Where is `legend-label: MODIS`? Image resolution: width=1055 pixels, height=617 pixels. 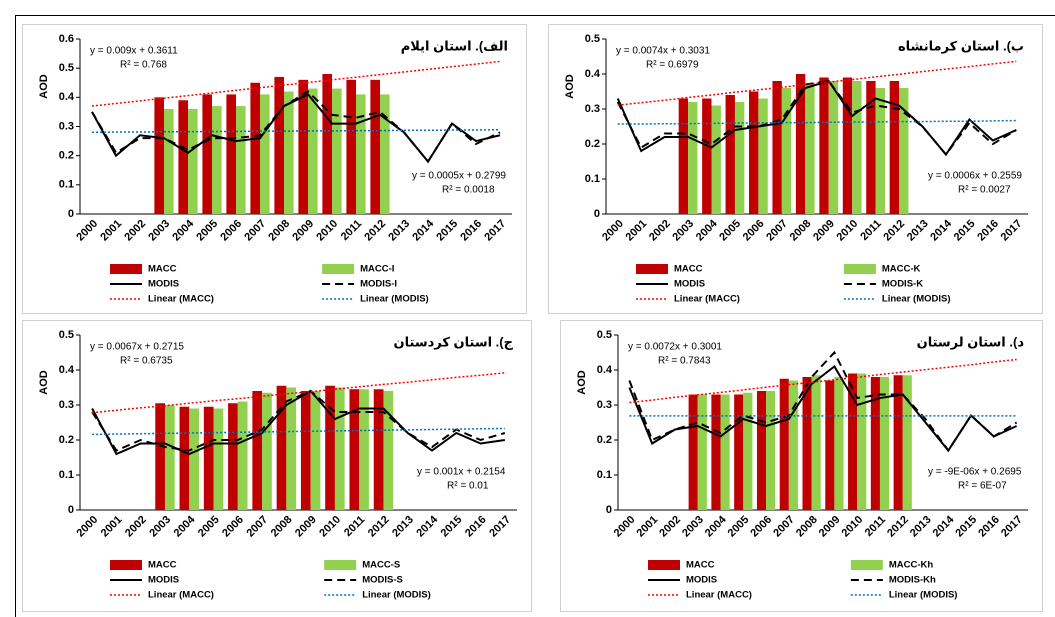 legend-label: MODIS is located at coordinates (163, 284).